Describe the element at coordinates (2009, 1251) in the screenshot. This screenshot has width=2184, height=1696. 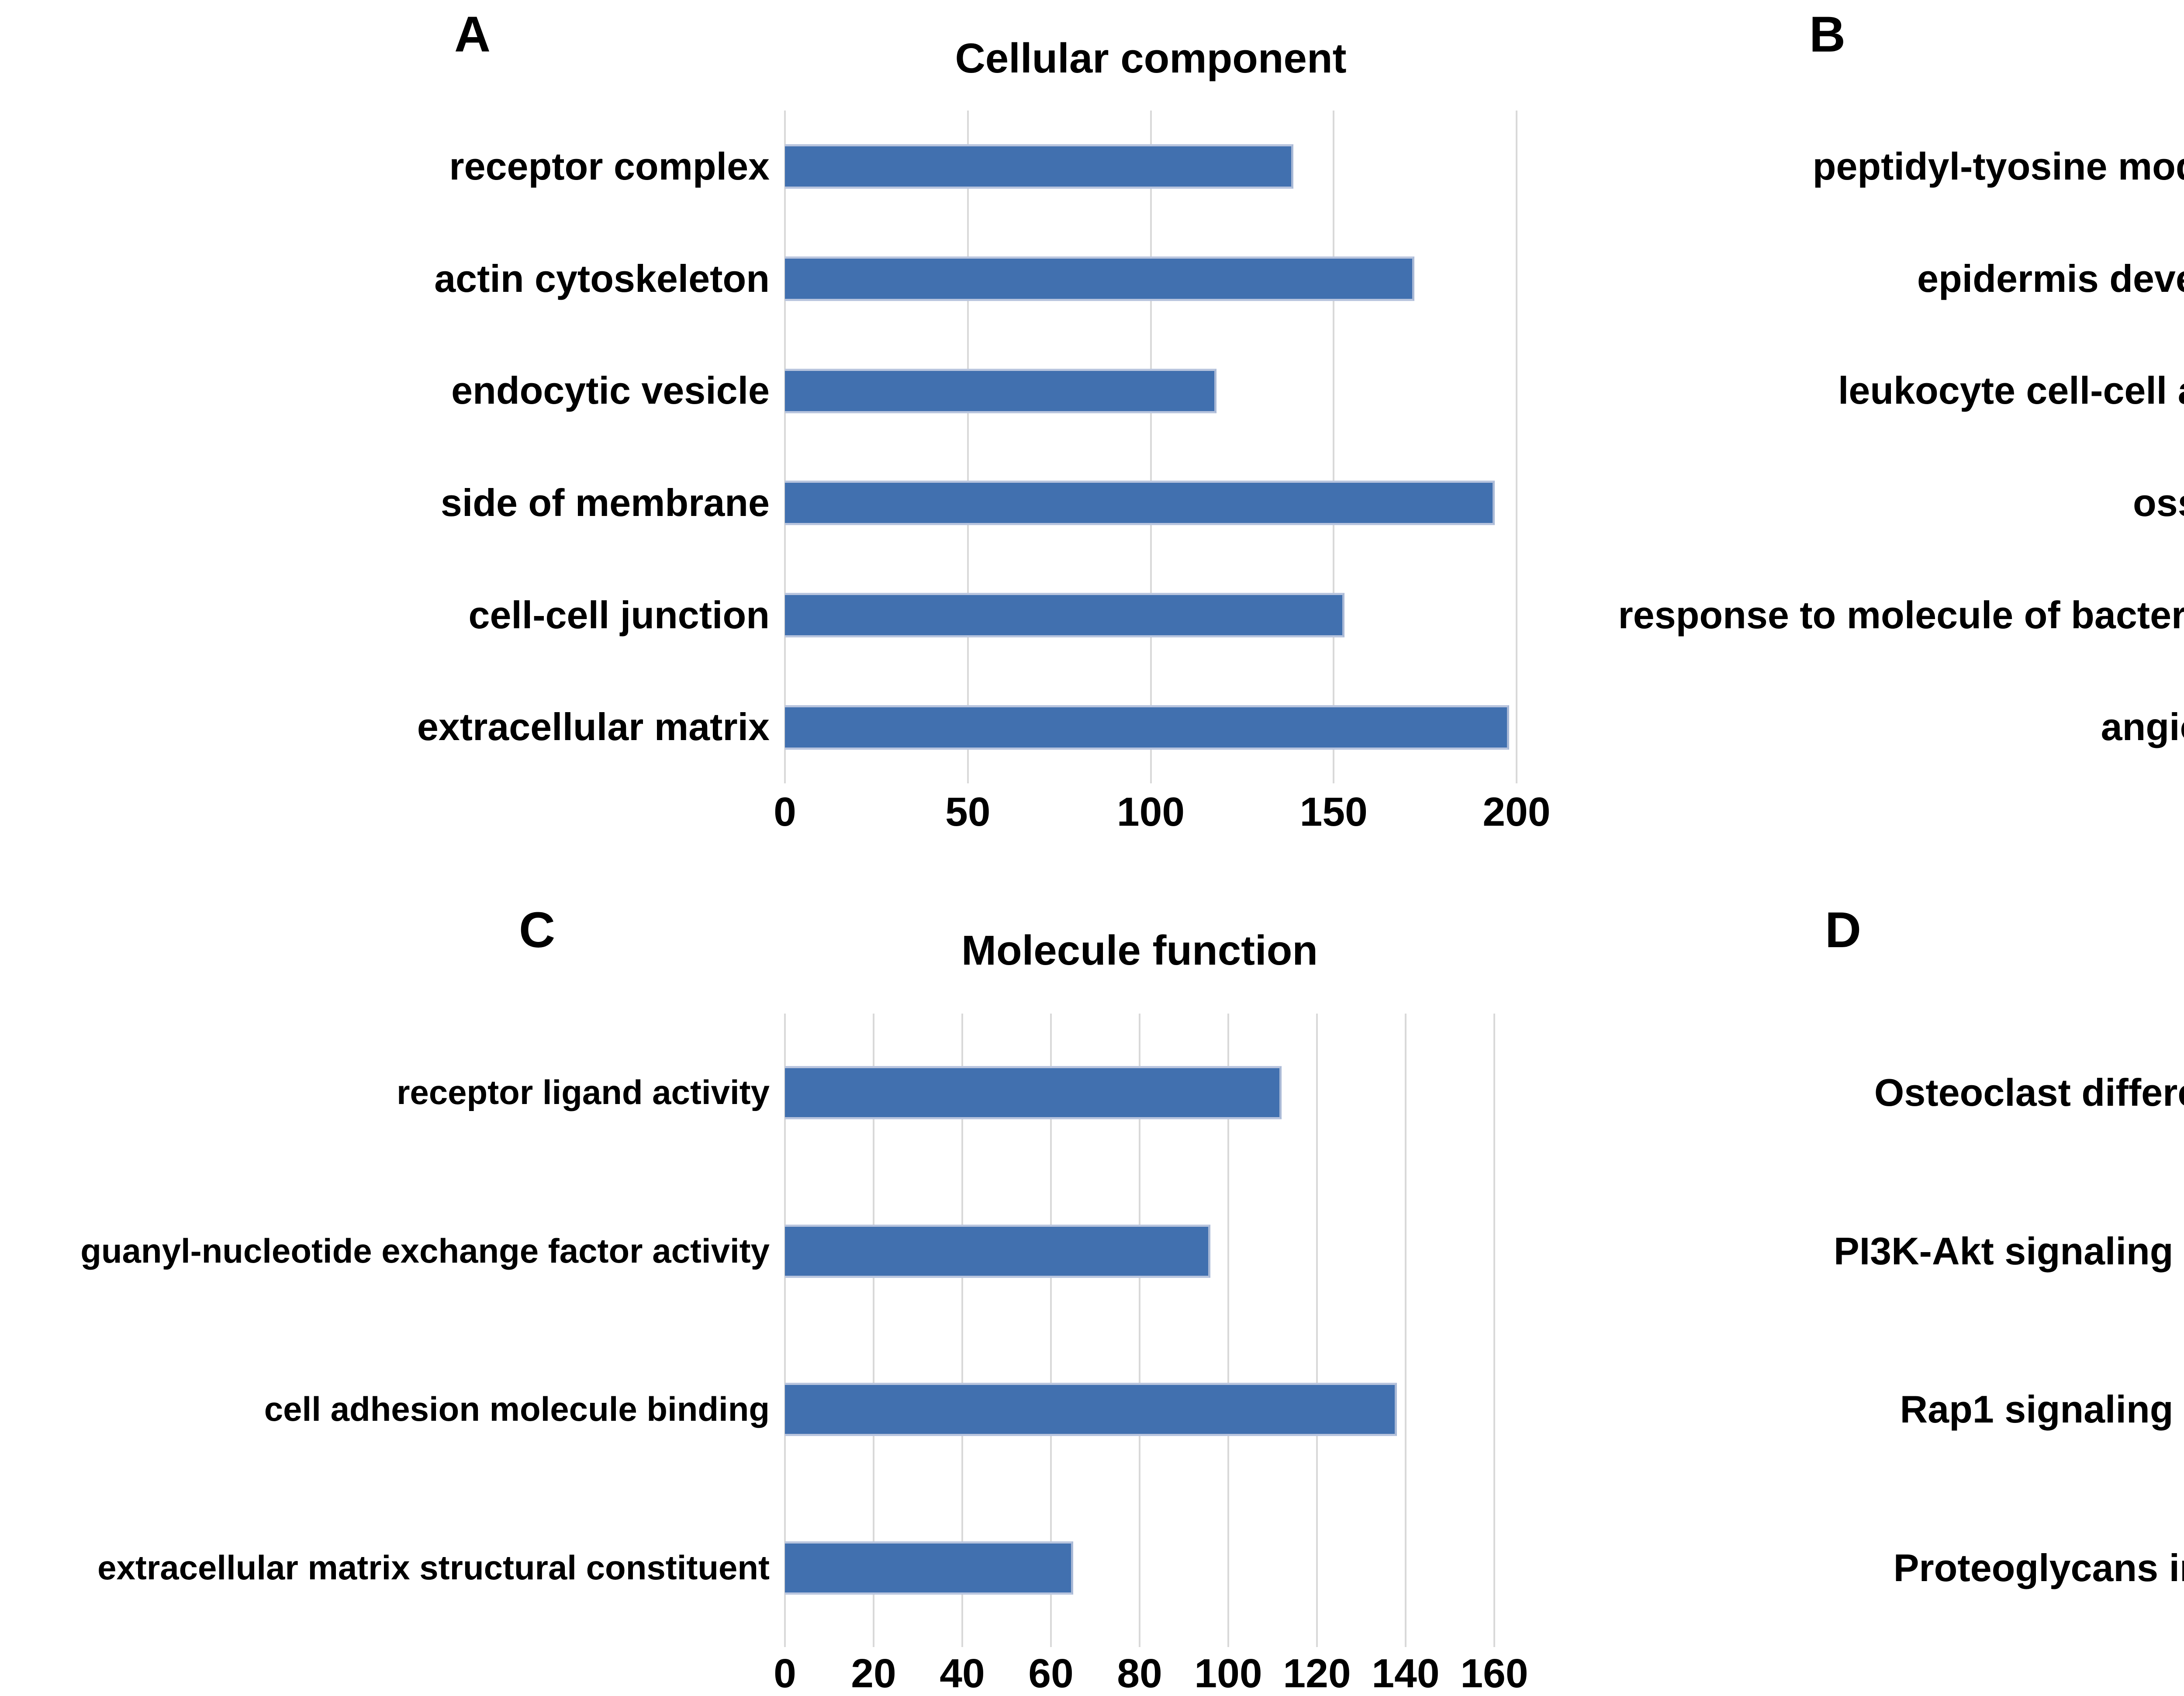
I see `category-label: PI3K-Akt signaling pathway` at that location.